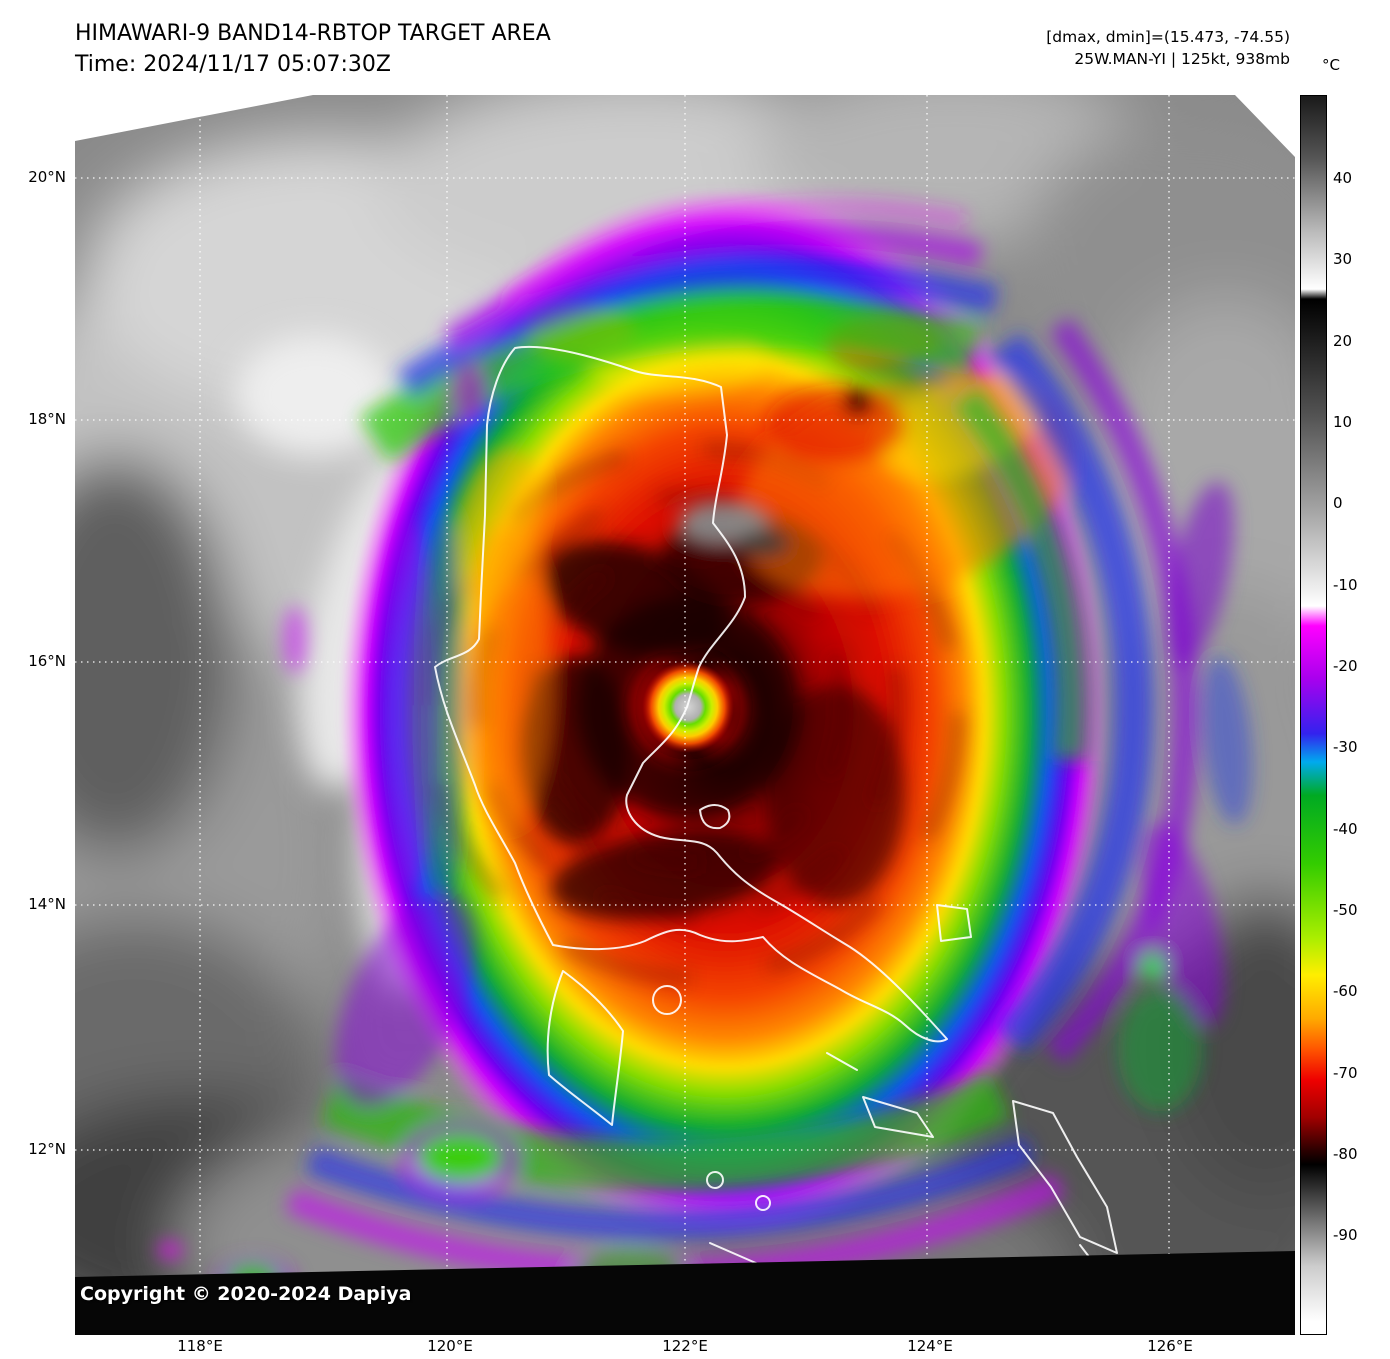 The height and width of the screenshot is (1359, 1390). Describe the element at coordinates (1345, 1073) in the screenshot. I see `colorbar-tick: -70` at that location.